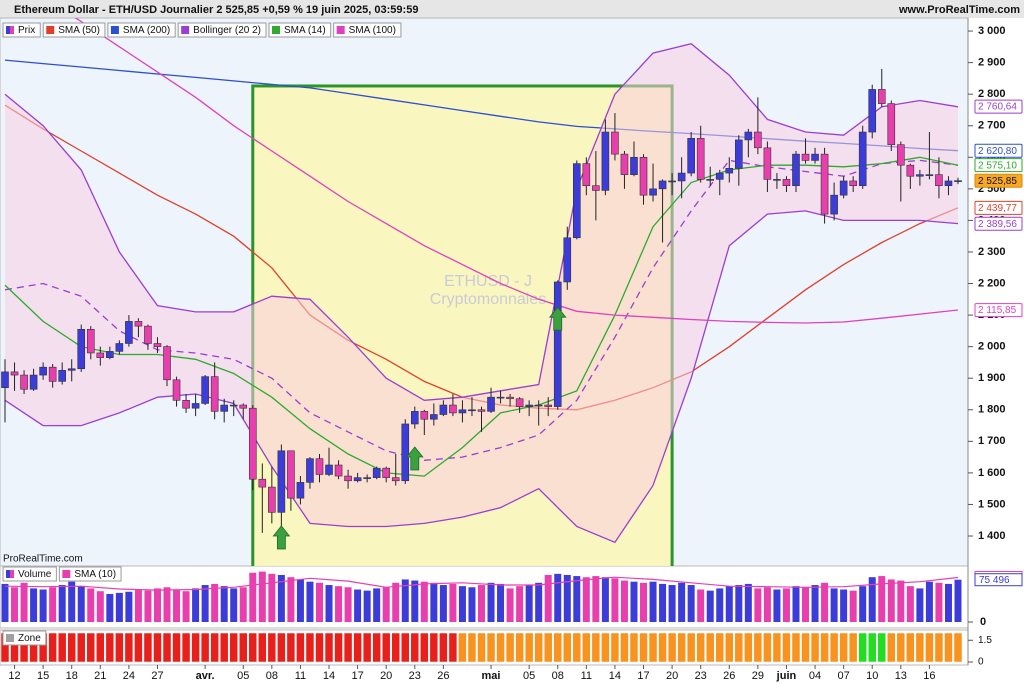 The width and height of the screenshot is (1024, 683). I want to click on last-value-label: 2 760,64, so click(997, 107).